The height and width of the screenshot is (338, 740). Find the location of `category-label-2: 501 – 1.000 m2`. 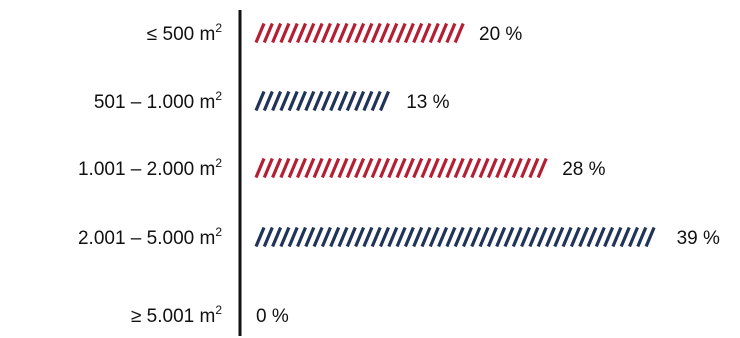

category-label-2: 501 – 1.000 m2 is located at coordinates (158, 101).